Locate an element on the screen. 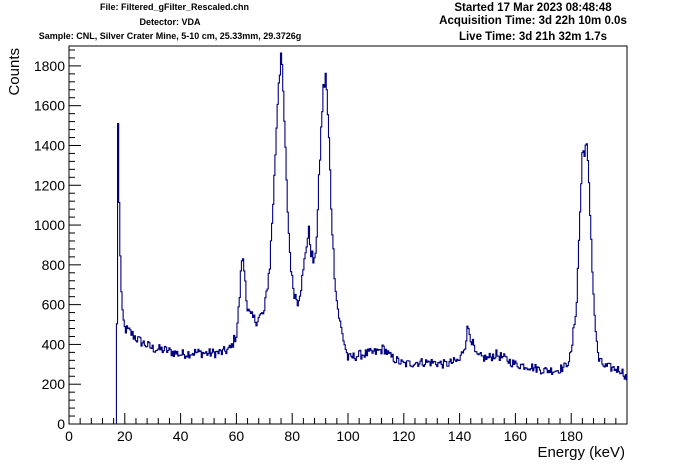  file-label: File: Filtered_gFilter_Rescaled.chn is located at coordinates (175, 7).